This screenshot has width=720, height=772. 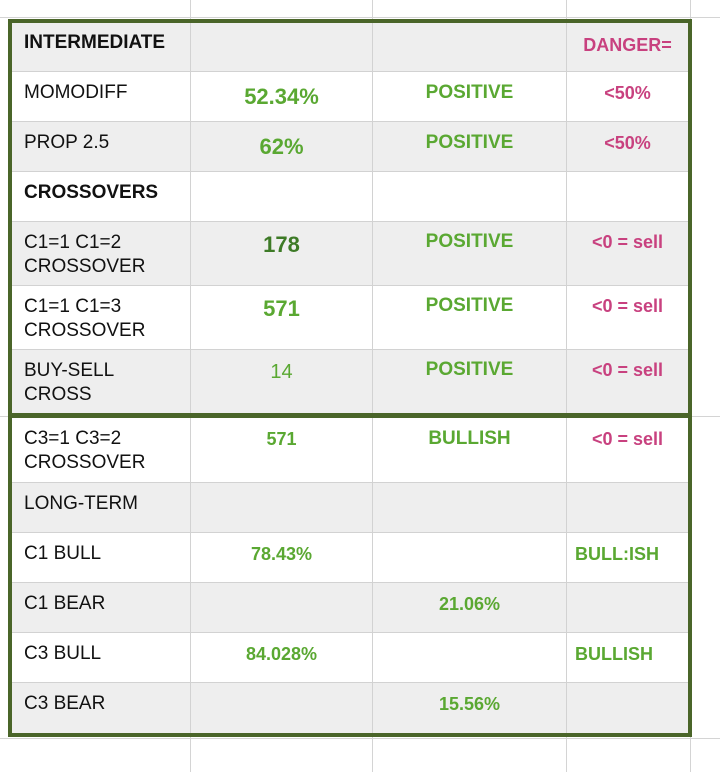 What do you see at coordinates (67, 142) in the screenshot?
I see `cell-text: PROP 2.5` at bounding box center [67, 142].